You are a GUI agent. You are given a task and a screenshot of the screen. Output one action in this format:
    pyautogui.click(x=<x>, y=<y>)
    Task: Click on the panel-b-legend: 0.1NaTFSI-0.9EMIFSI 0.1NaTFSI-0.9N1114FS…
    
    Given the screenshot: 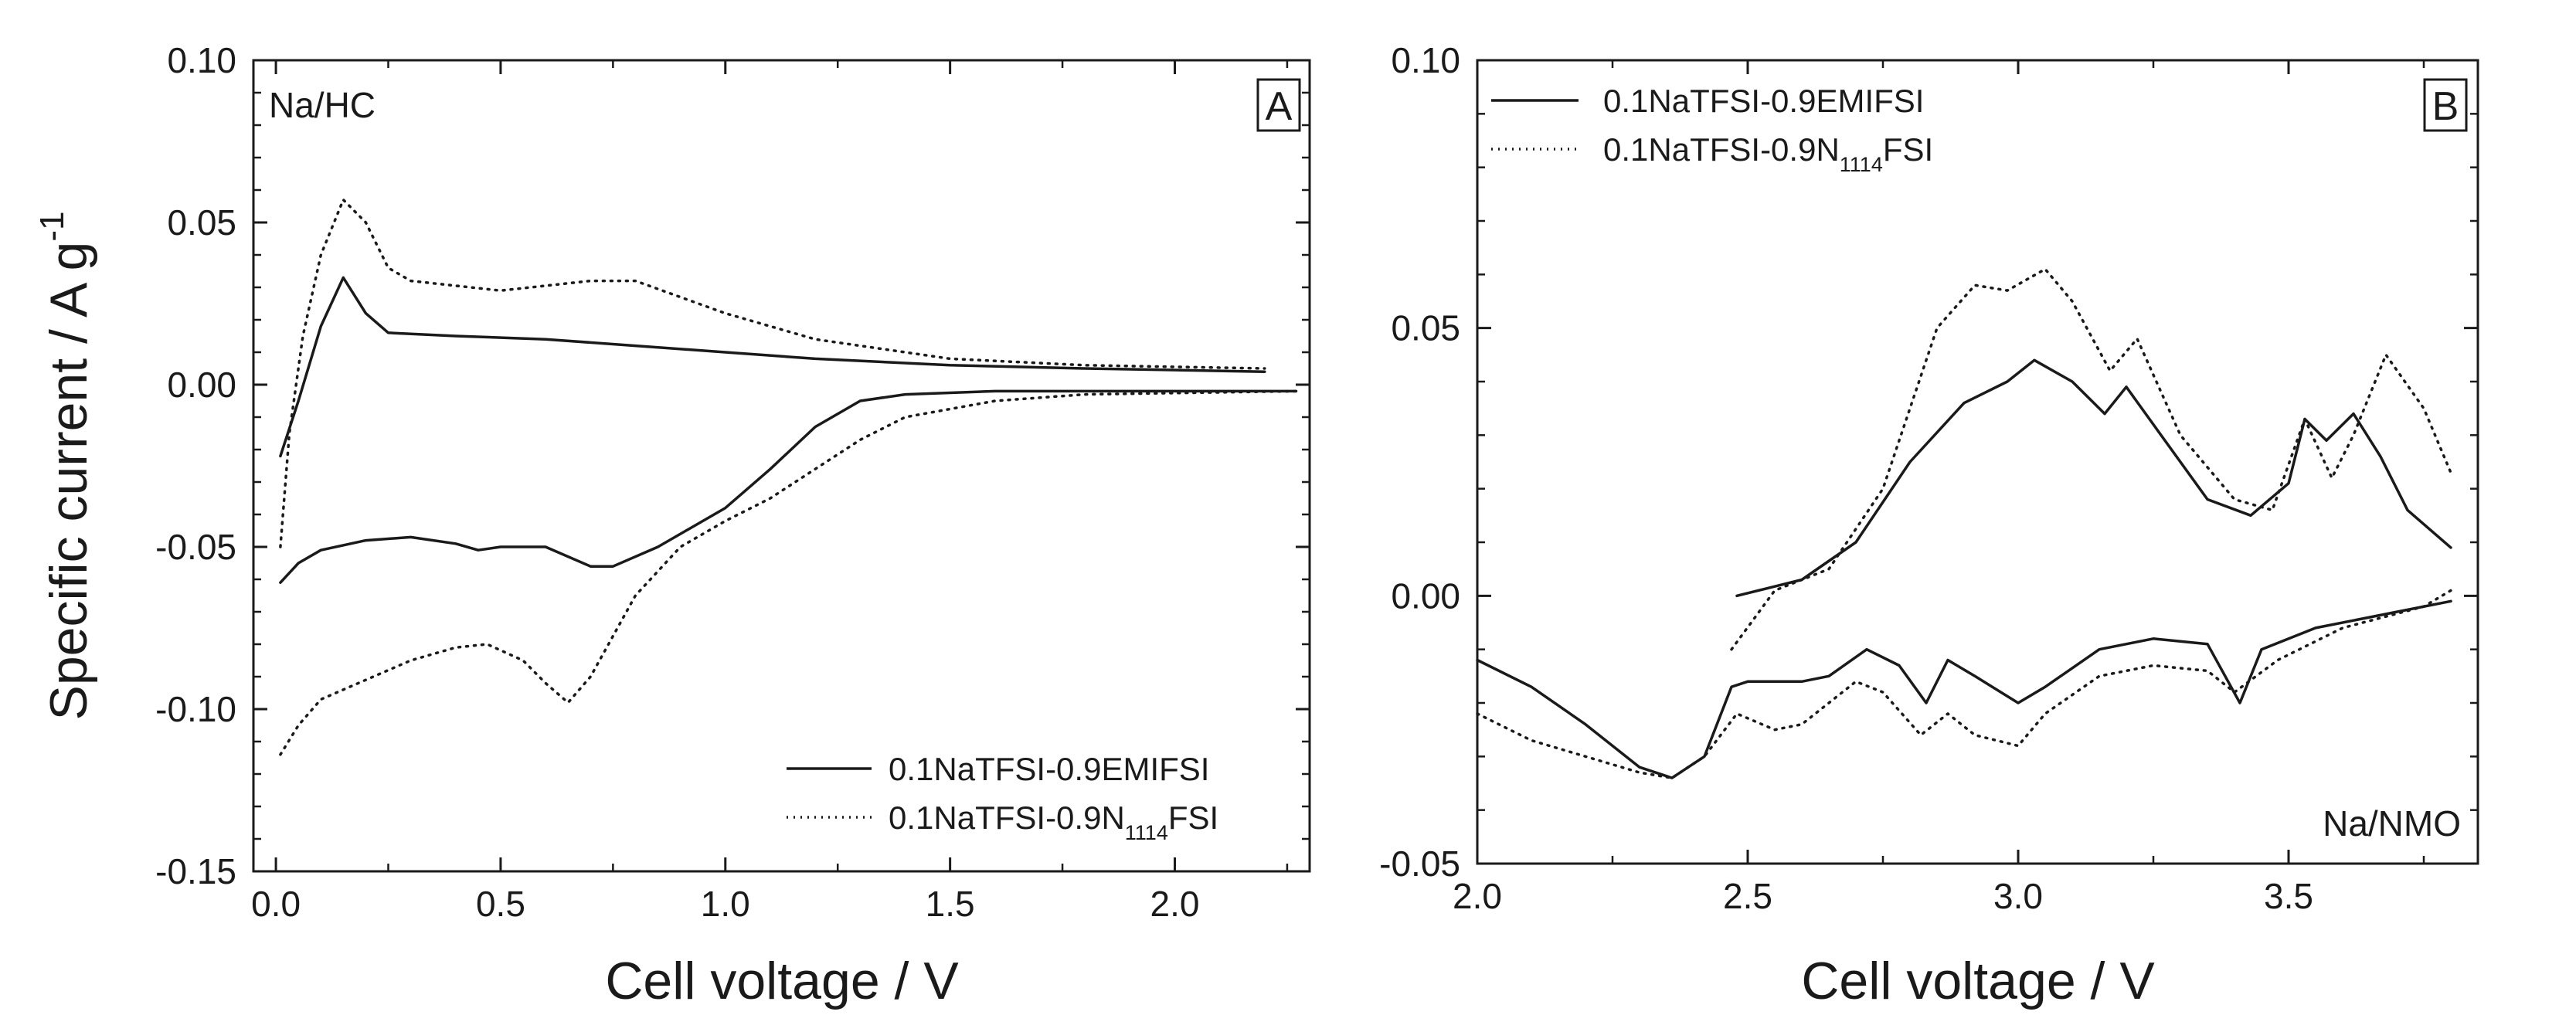 What is the action you would take?
    pyautogui.click(x=1712, y=130)
    